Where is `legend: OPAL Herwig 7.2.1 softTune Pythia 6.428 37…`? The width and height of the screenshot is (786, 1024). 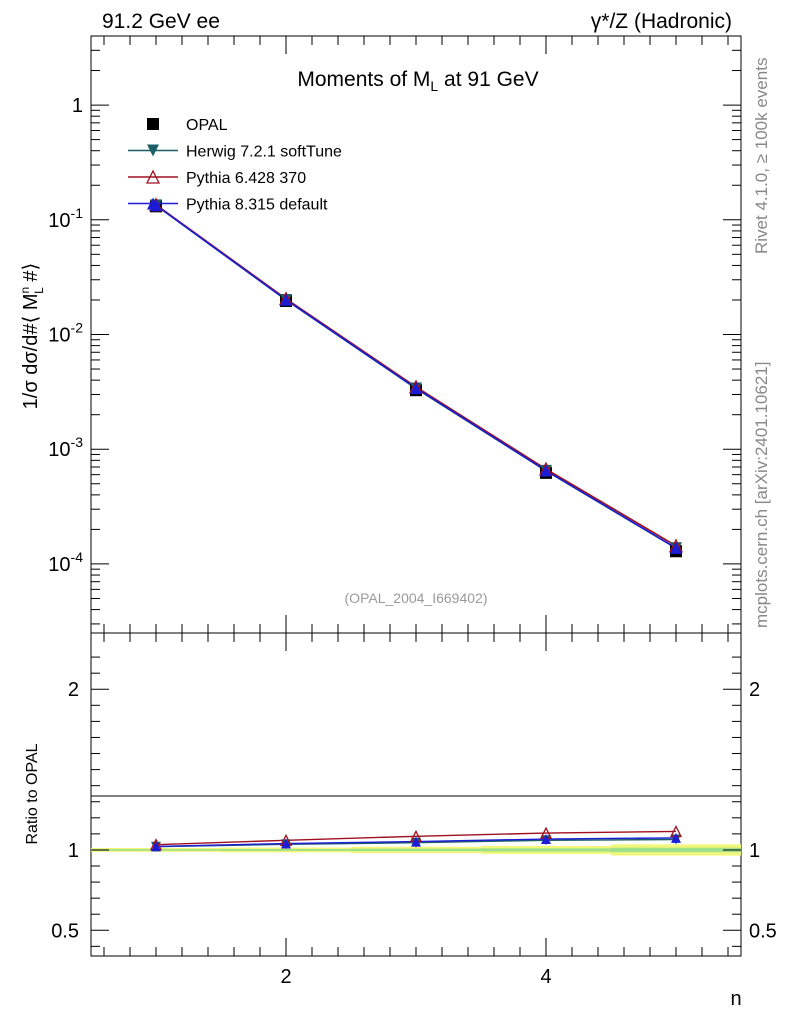 legend: OPAL Herwig 7.2.1 softTune Pythia 6.428 37… is located at coordinates (235, 165).